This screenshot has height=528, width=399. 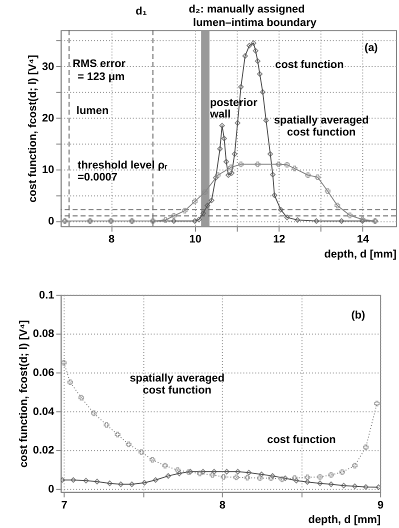 What do you see at coordinates (46, 295) in the screenshot?
I see `y-tick-label: 0.1` at bounding box center [46, 295].